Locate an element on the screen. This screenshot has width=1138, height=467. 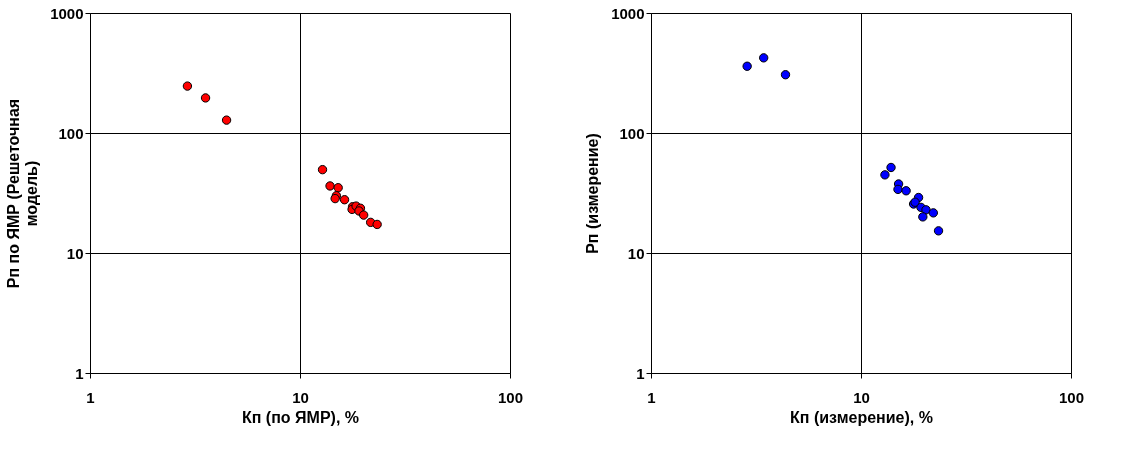
y-axis-title: Рп по ЯМР (Решеточная модель) is located at coordinates (23, 193).